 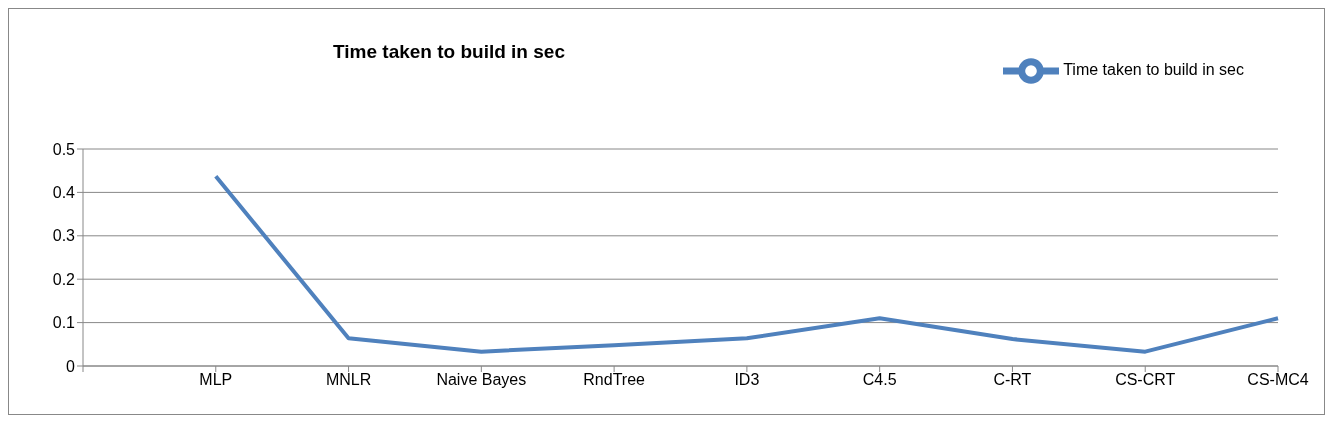 I want to click on x-tick-label: CS-MC4, so click(x=1278, y=380).